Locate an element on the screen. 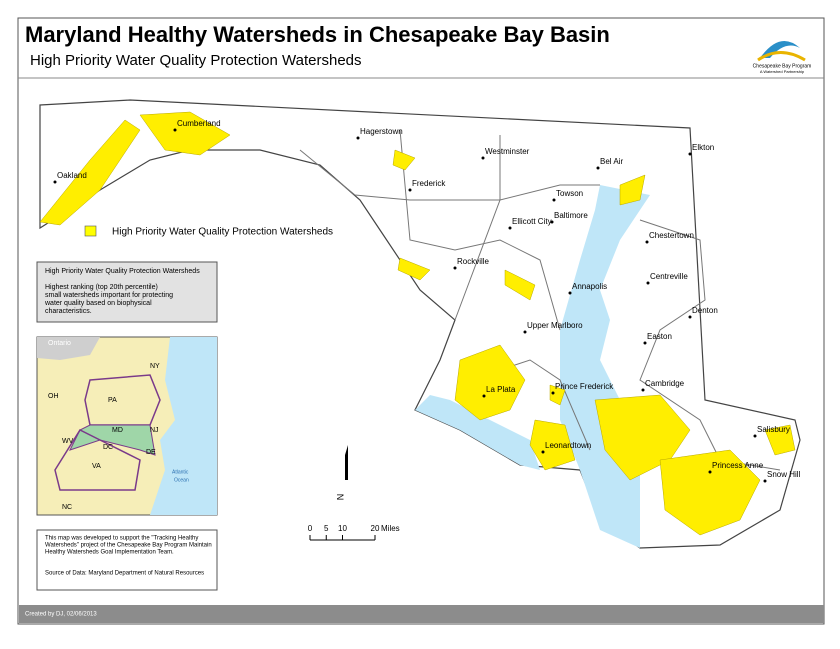 This screenshot has height=649, width=840. city-label: Oakland is located at coordinates (72, 175).